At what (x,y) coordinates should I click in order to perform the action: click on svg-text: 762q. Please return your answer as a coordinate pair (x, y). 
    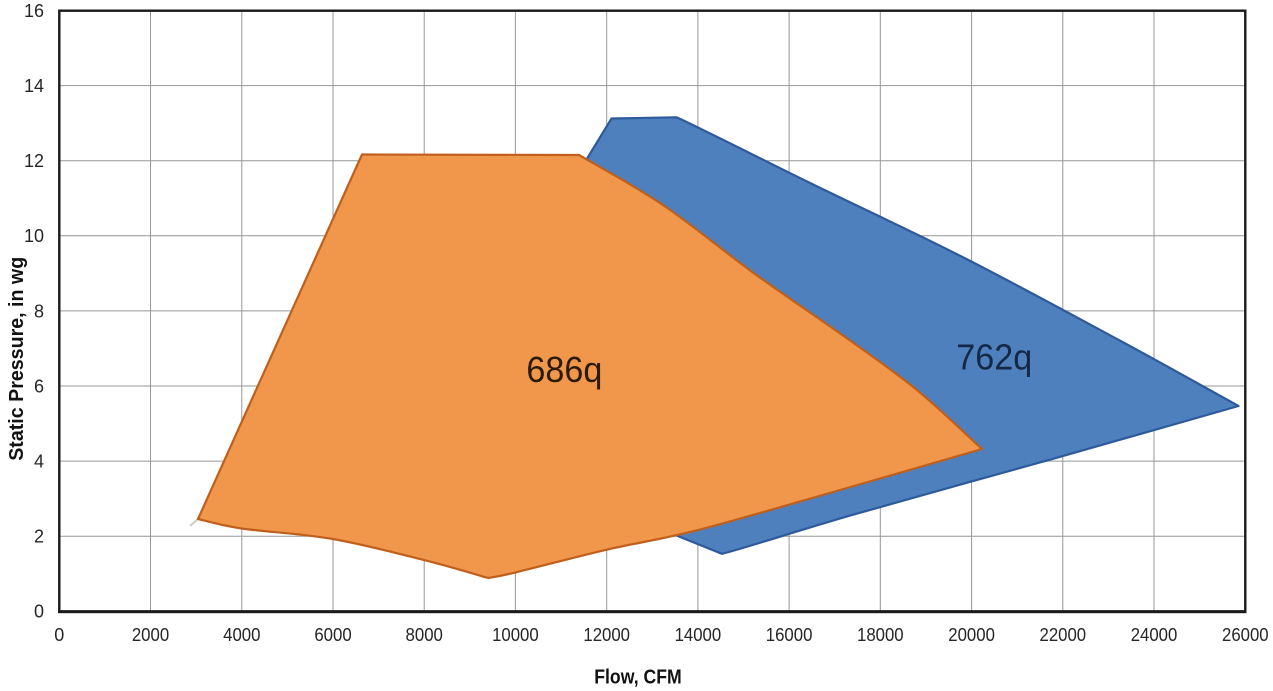
    Looking at the image, I should click on (994, 357).